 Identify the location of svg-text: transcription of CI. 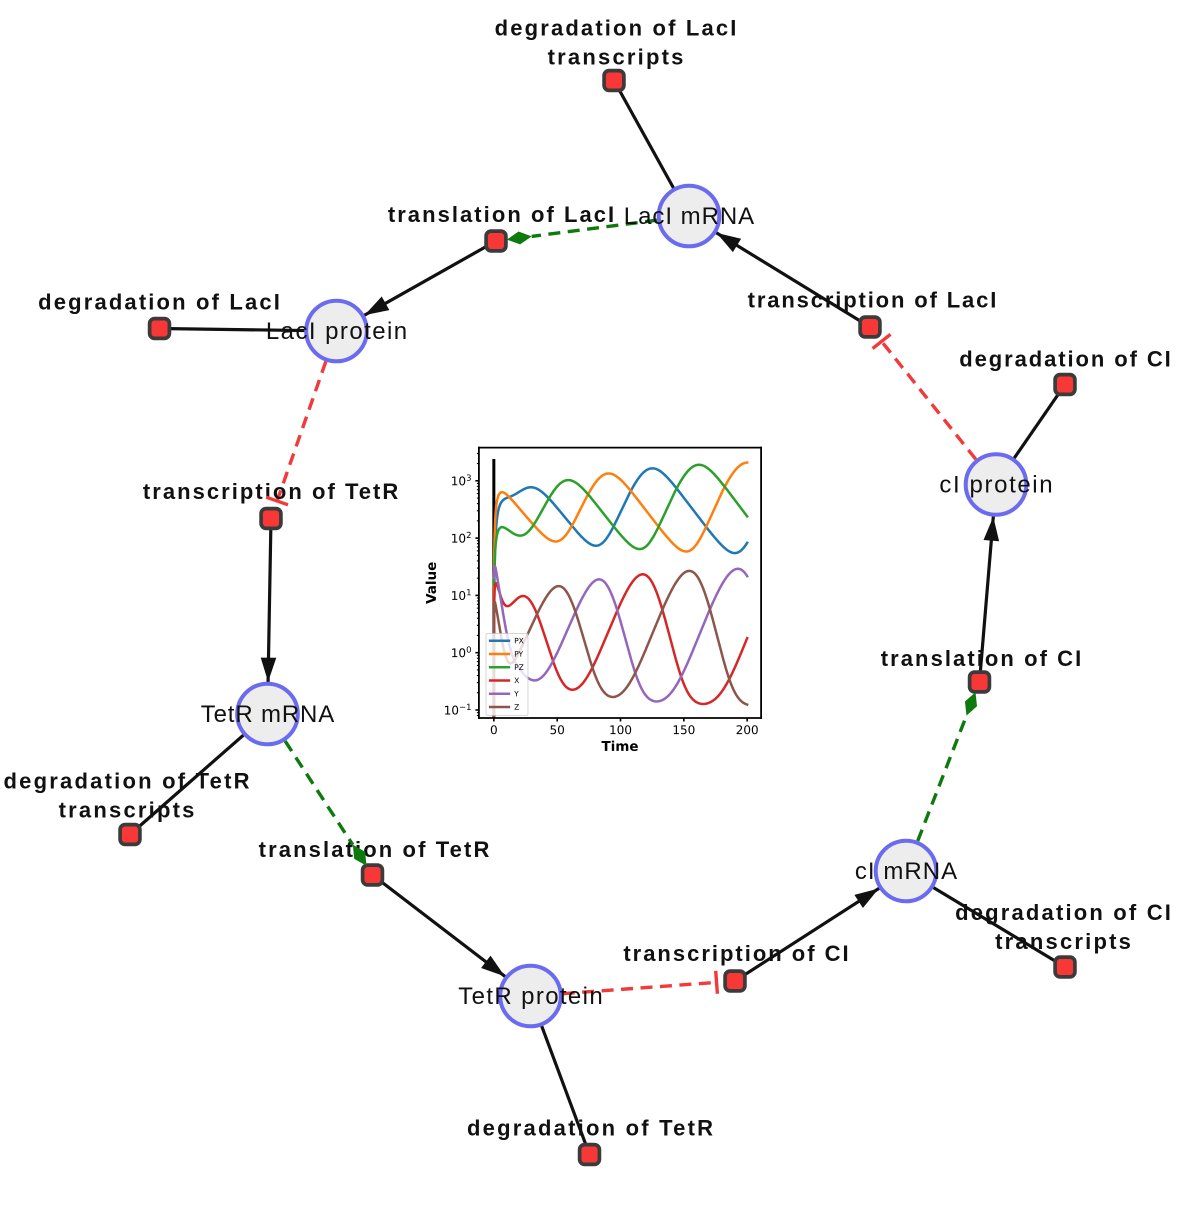
(735, 953).